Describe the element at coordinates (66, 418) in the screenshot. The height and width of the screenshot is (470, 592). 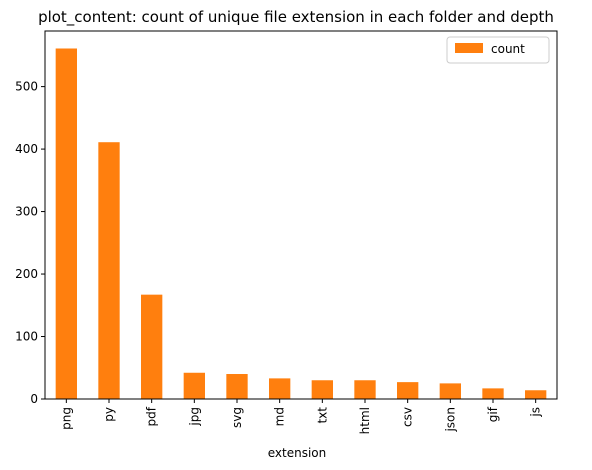
I see `x-tick-label-png: png` at that location.